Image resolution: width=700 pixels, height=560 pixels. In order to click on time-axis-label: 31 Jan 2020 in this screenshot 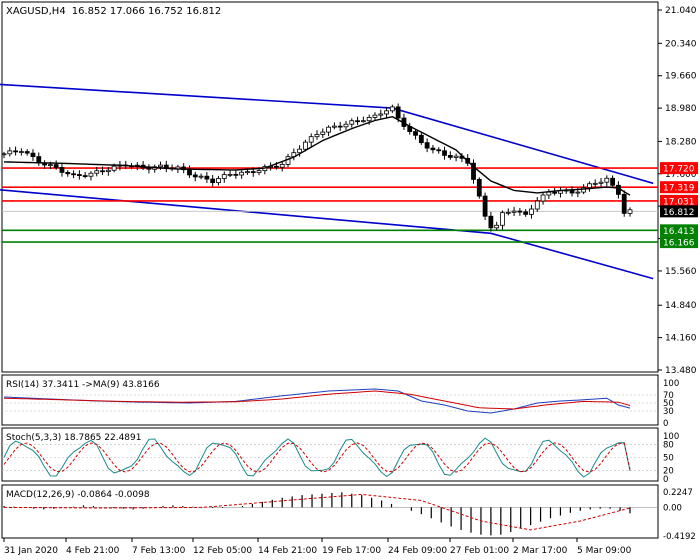, I will do `click(31, 551)`.